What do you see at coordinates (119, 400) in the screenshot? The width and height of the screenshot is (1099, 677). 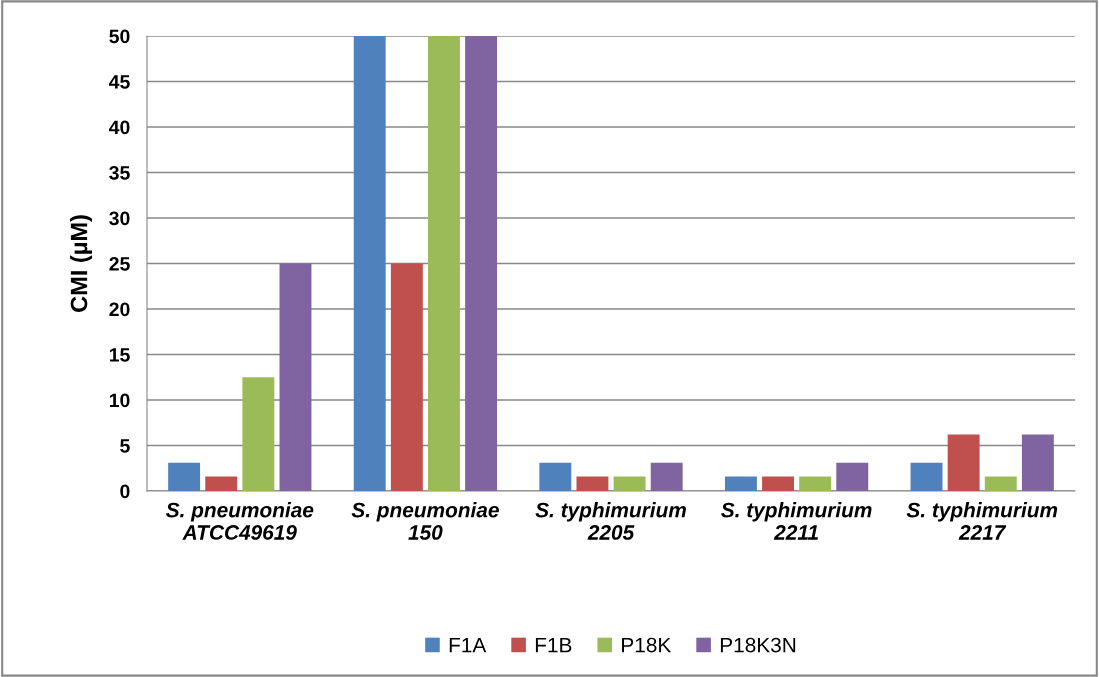 I see `y-tick-label: 10` at bounding box center [119, 400].